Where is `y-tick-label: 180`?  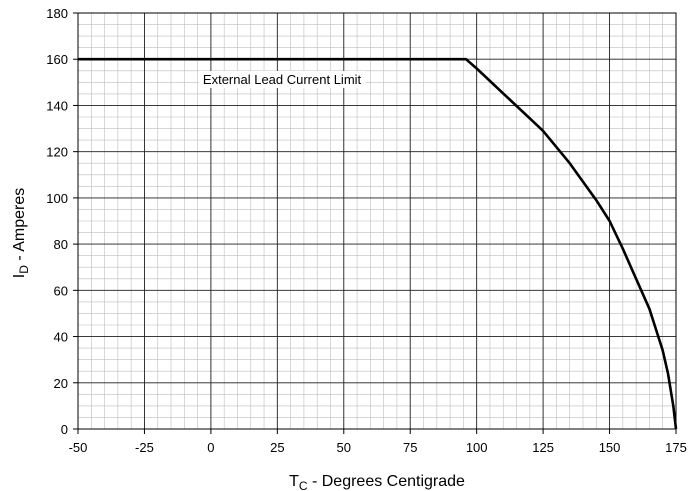
y-tick-label: 180 is located at coordinates (57, 13).